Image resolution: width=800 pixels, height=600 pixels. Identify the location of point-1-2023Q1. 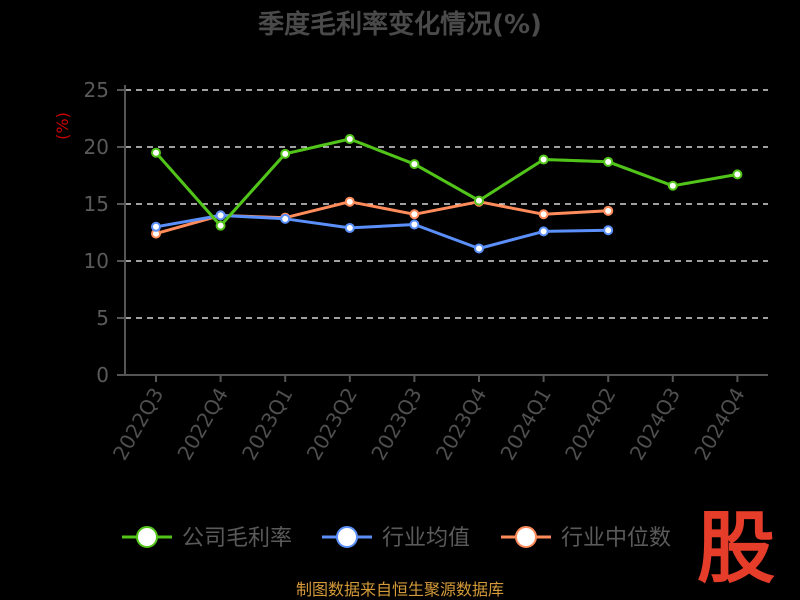
(285, 218).